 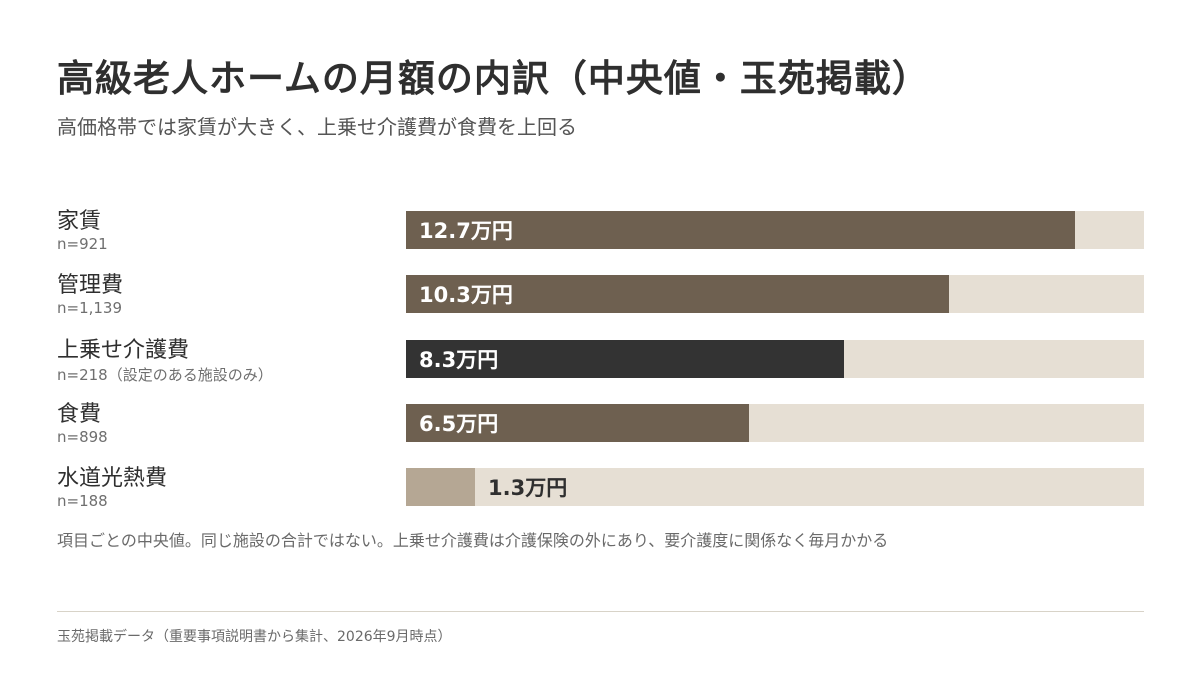 I want to click on chart-title: 高級老人ホームの月額の内訳（中央値・玉苑掲載）, so click(x=493, y=78).